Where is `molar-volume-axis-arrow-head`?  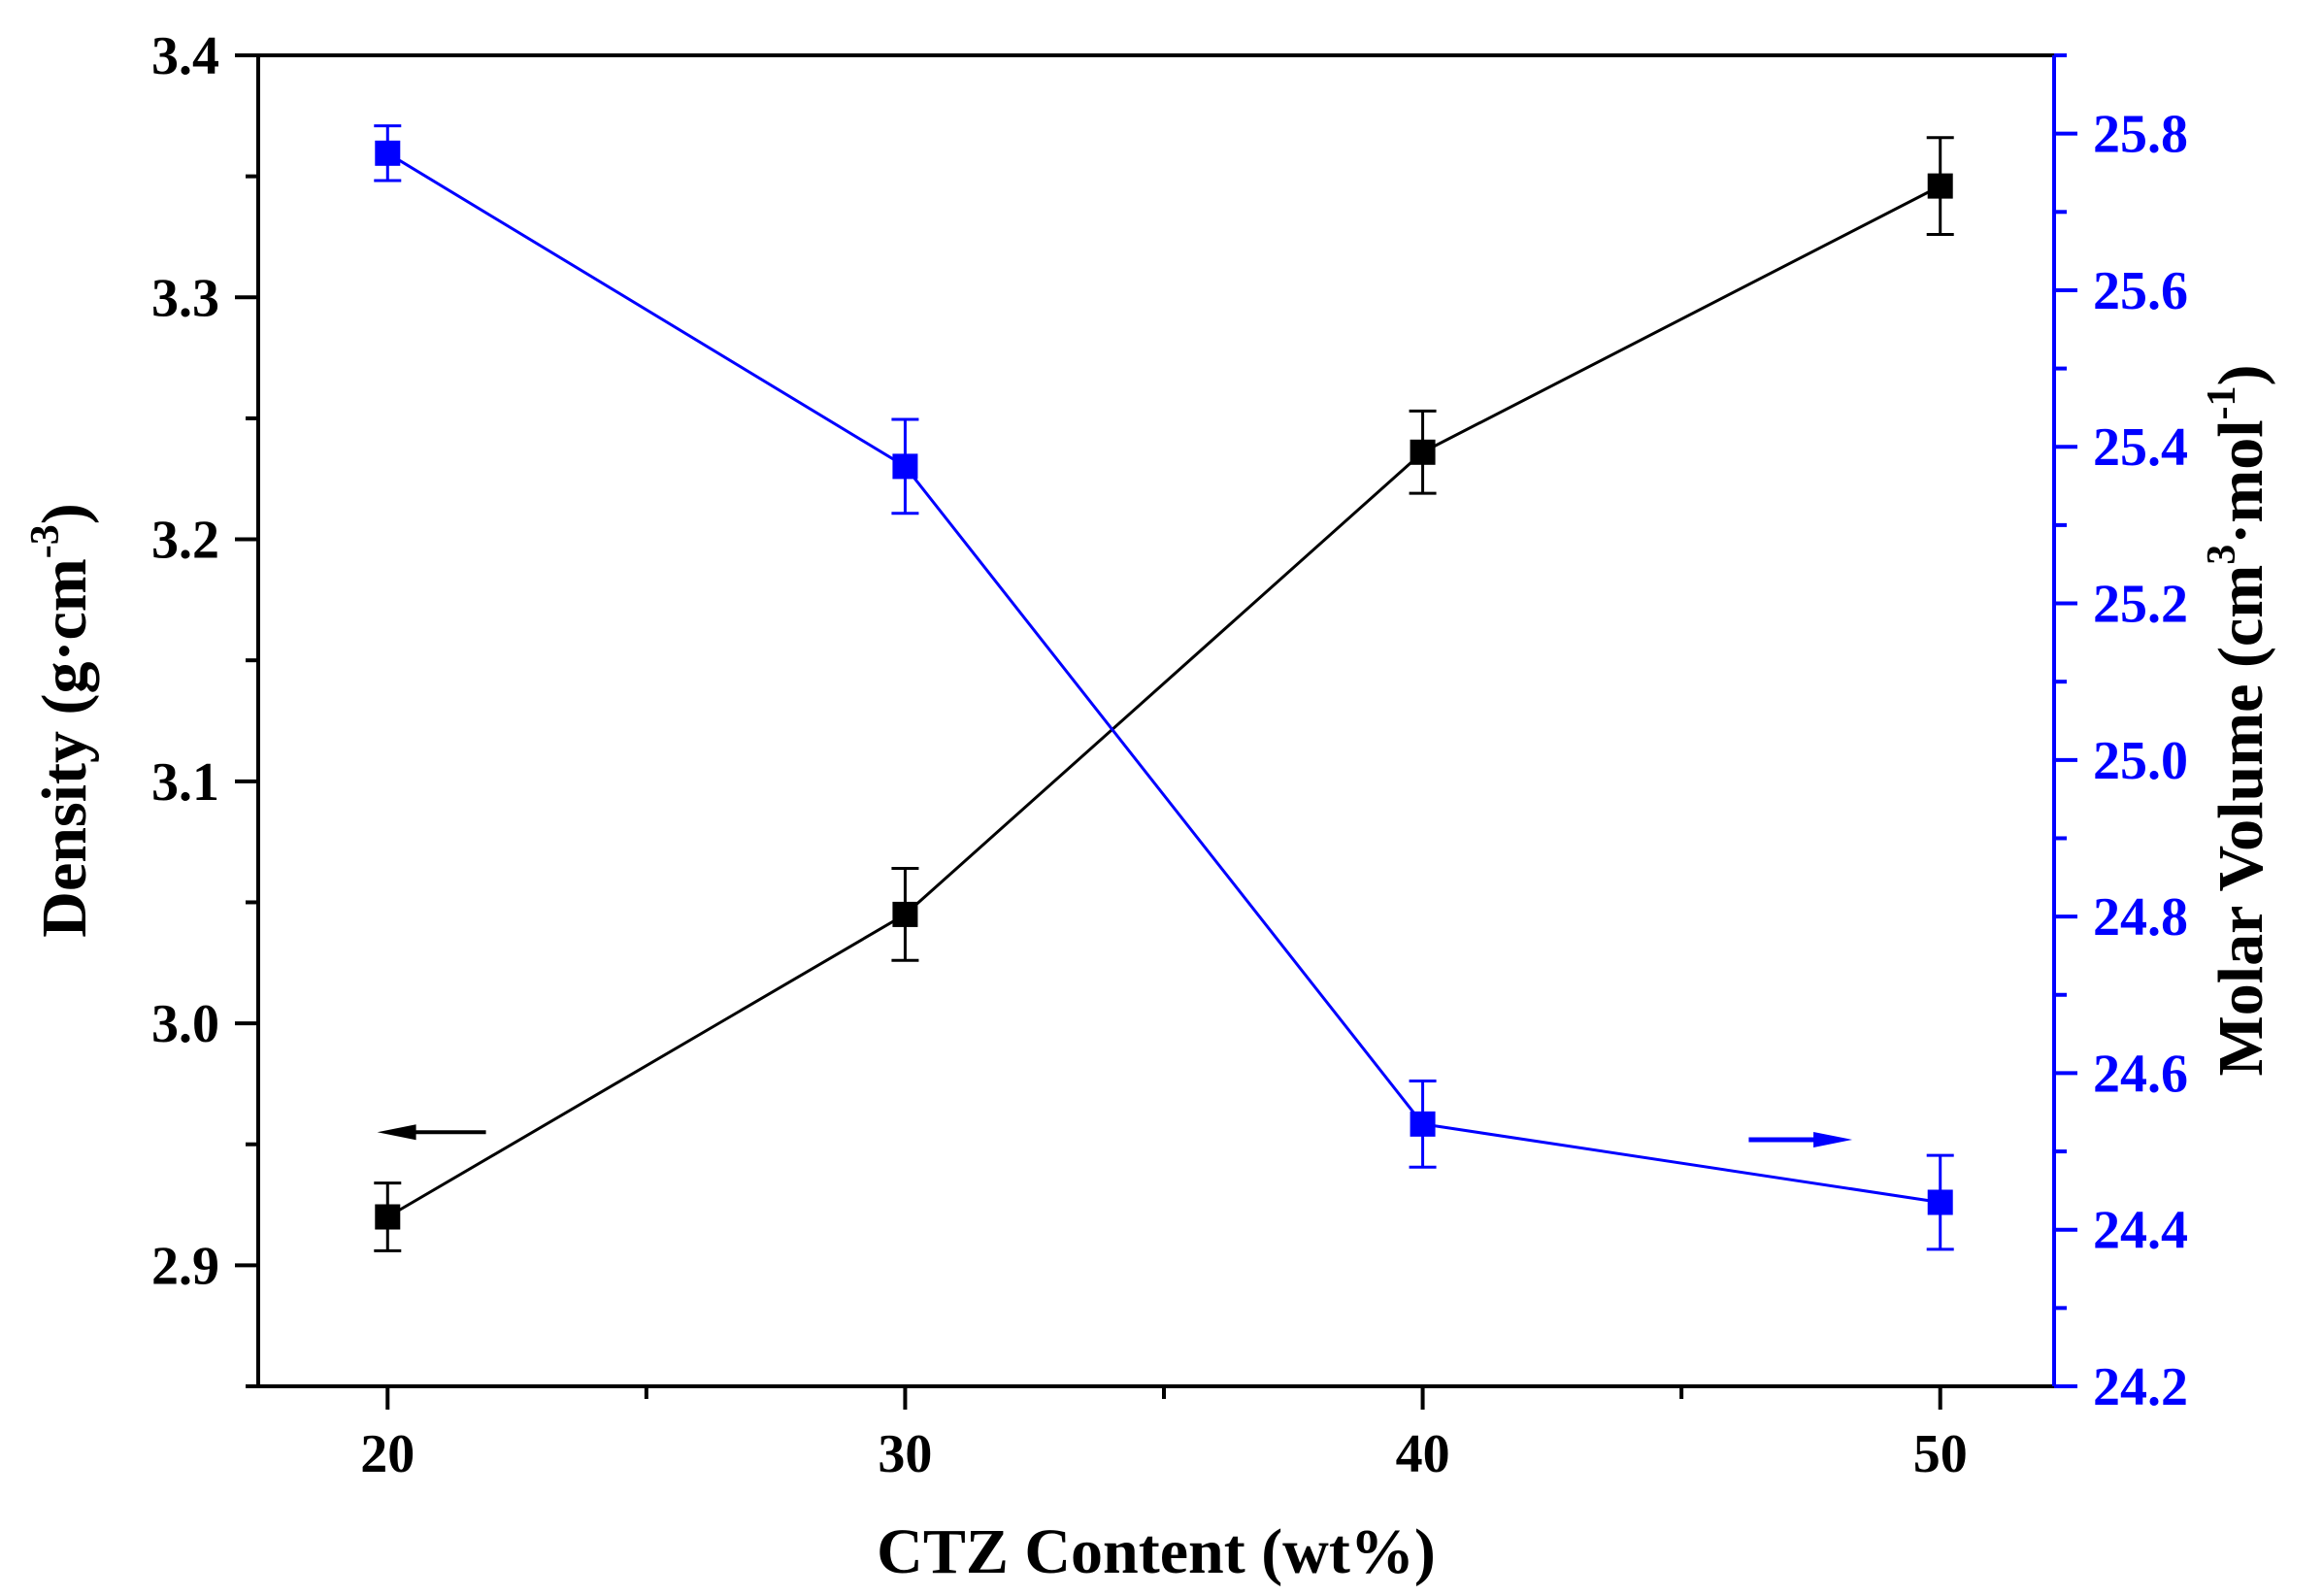
molar-volume-axis-arrow-head is located at coordinates (1833, 1139).